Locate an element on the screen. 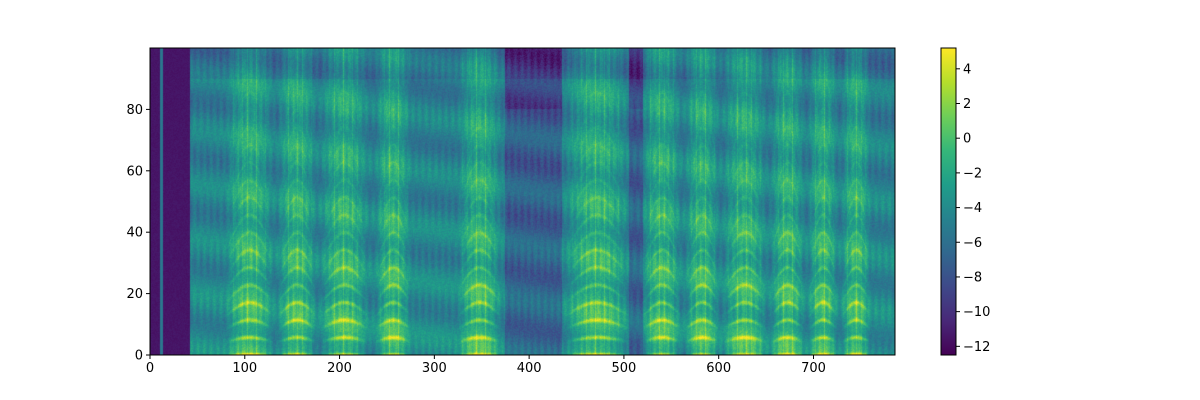 The image size is (1200, 400). colorbar-tick-label: −4 is located at coordinates (972, 208).